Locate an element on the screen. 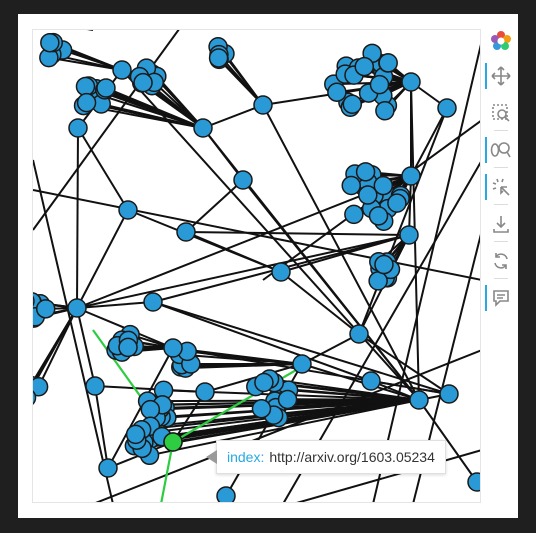 This screenshot has height=533, width=536. save-icon is located at coordinates (501, 224).